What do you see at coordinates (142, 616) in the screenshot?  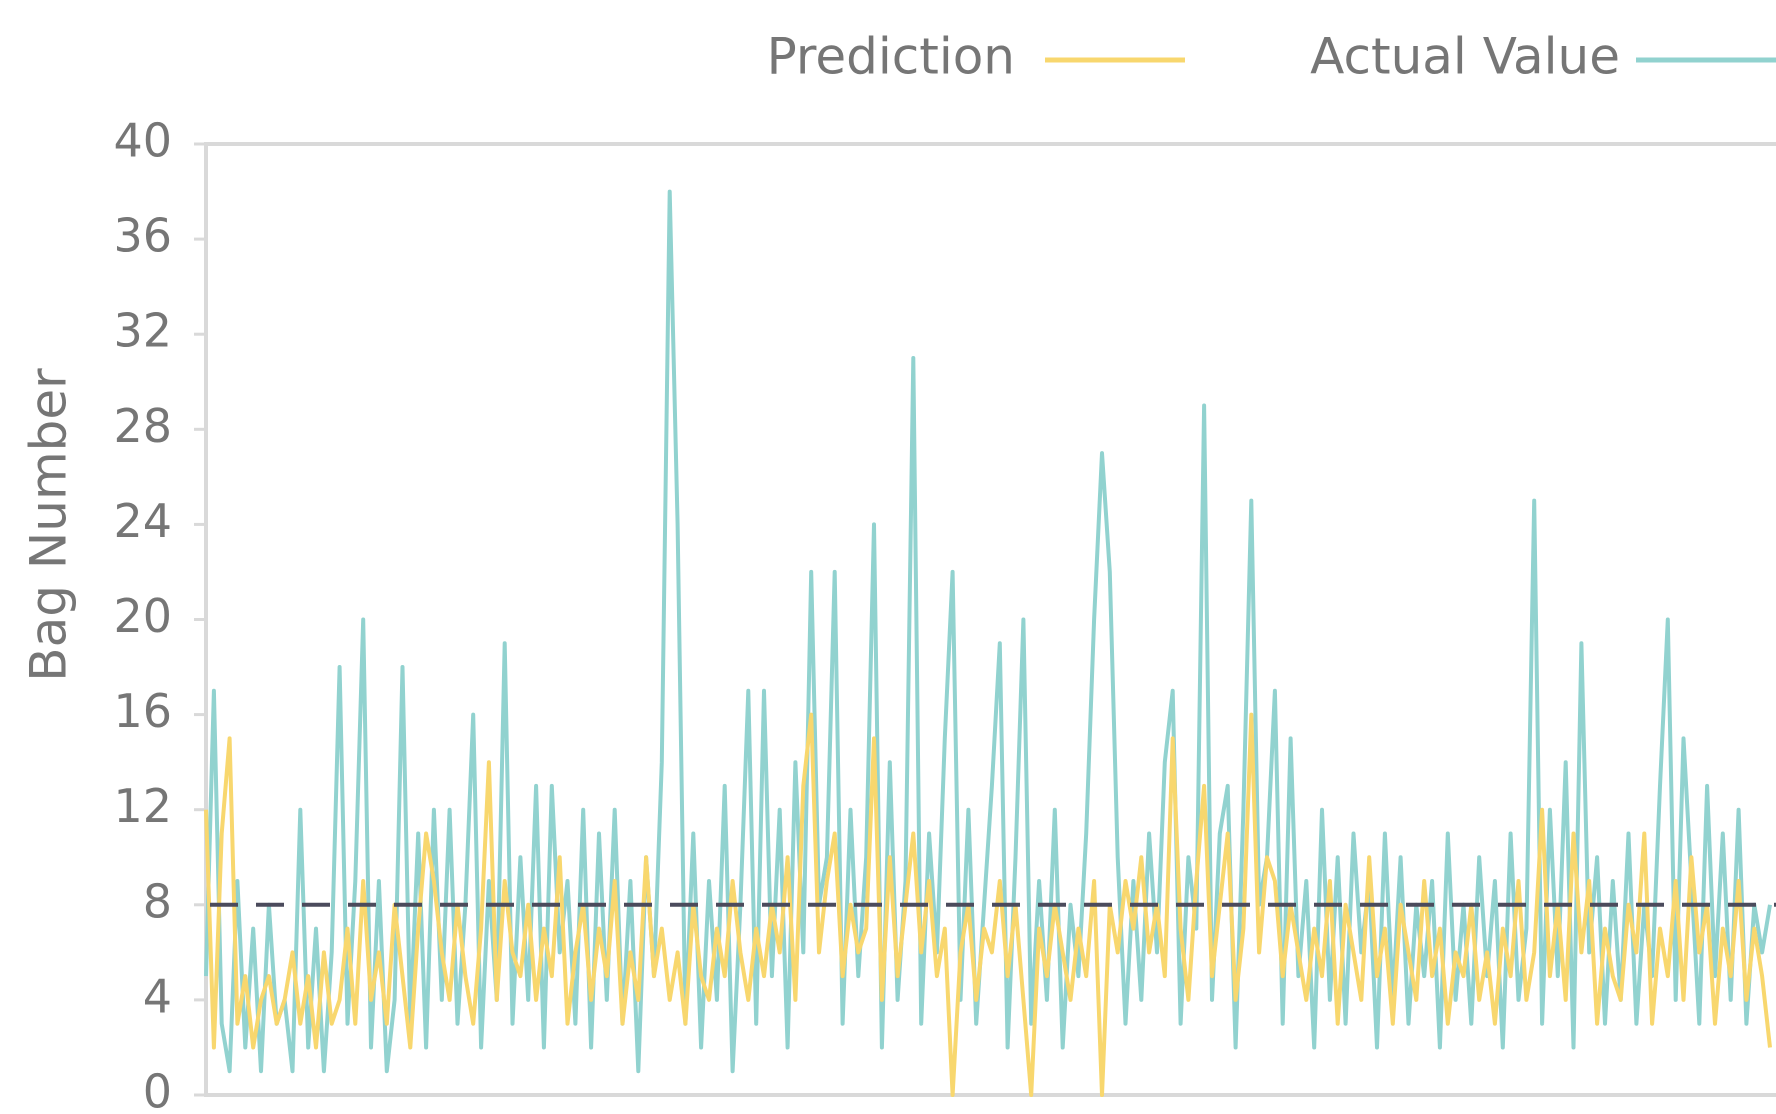 I see `y-tick-label: 20` at bounding box center [142, 616].